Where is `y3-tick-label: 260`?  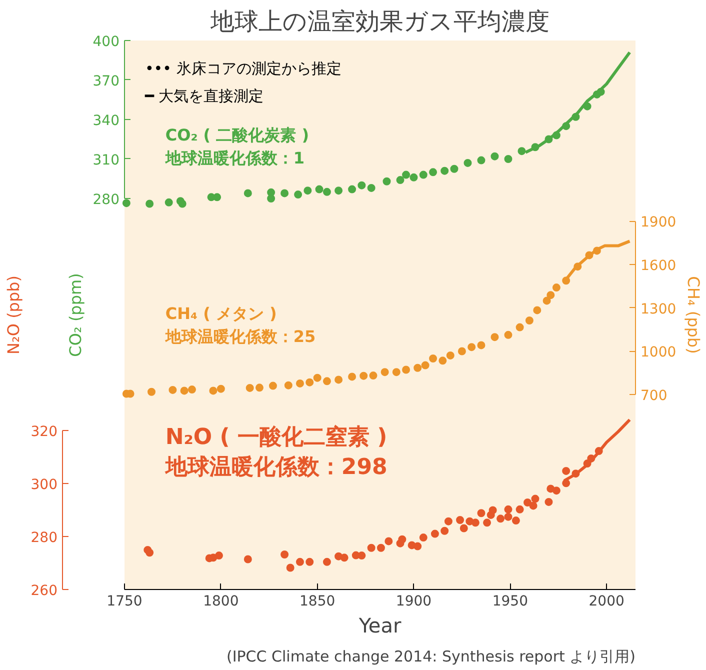
y3-tick-label: 260 is located at coordinates (44, 591).